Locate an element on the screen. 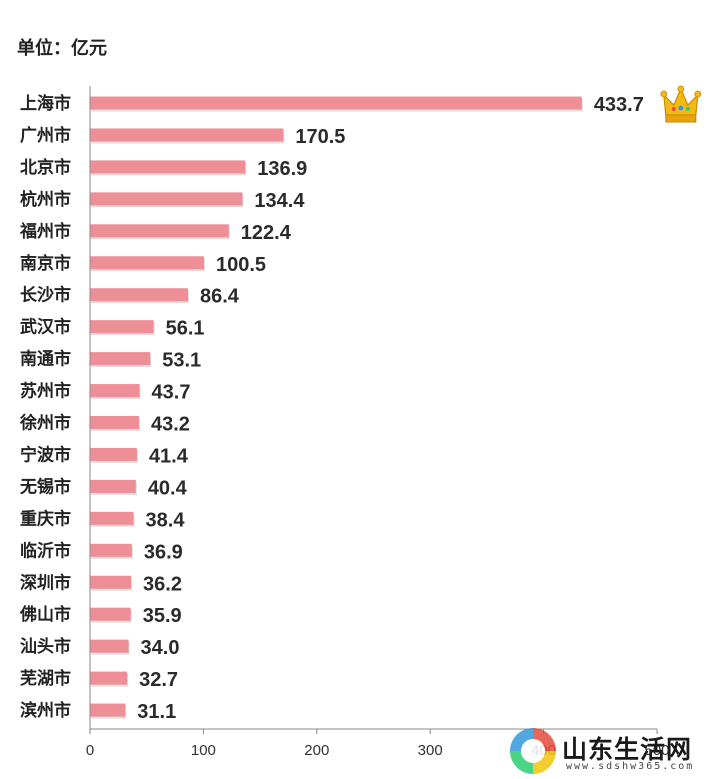  value-label: 43.7 is located at coordinates (171, 393).